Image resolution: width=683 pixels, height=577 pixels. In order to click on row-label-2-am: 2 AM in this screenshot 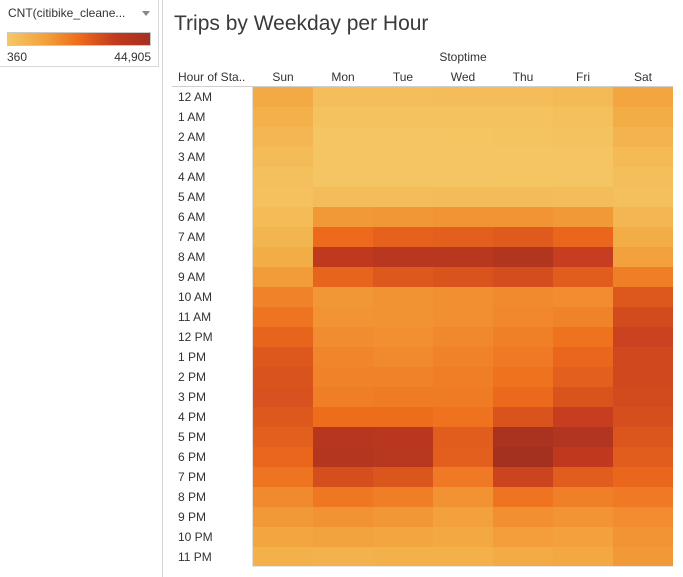, I will do `click(192, 137)`.